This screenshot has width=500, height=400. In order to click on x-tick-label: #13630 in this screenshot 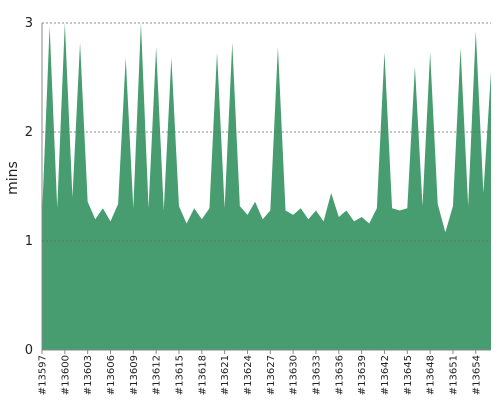, I will do `click(294, 375)`.